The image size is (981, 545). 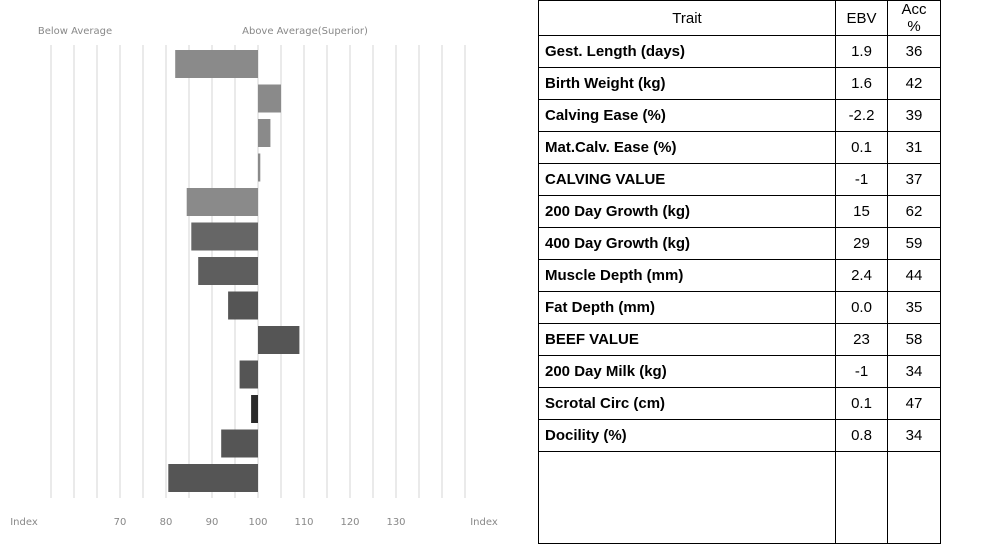 I want to click on table-row: Scrotal Circ (cm) 0.1 47, so click(x=739, y=403).